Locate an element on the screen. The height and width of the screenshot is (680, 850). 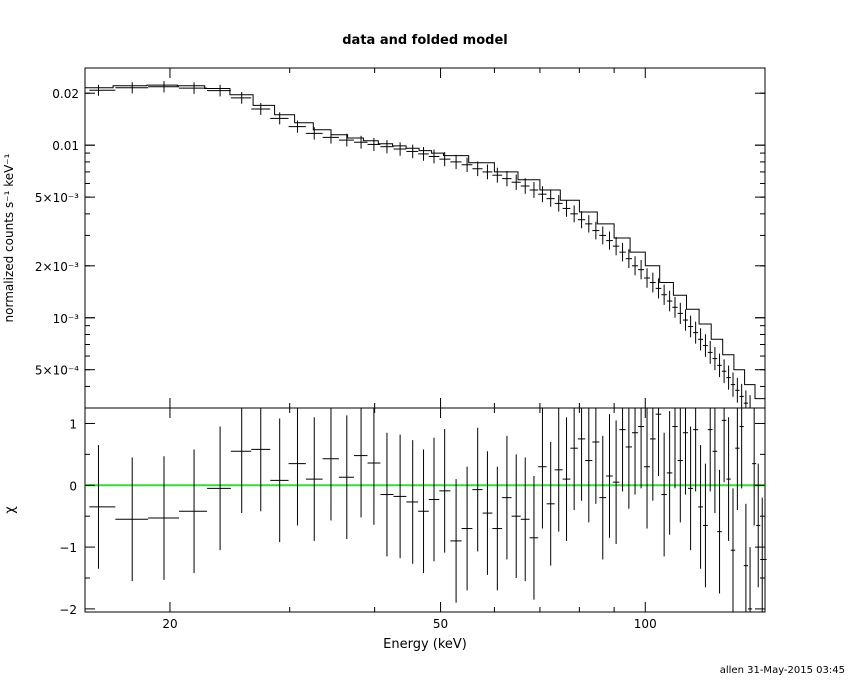
x-axis-label: Energy (keV) is located at coordinates (425, 644).